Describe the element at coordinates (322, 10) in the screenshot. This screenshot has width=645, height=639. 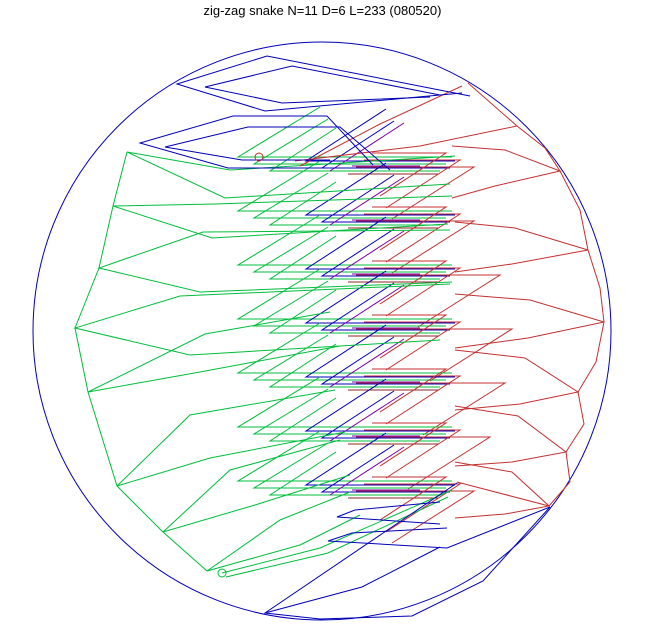
I see `figure-title: zig-zag snake N=11 D=6 L=233 (080520)` at that location.